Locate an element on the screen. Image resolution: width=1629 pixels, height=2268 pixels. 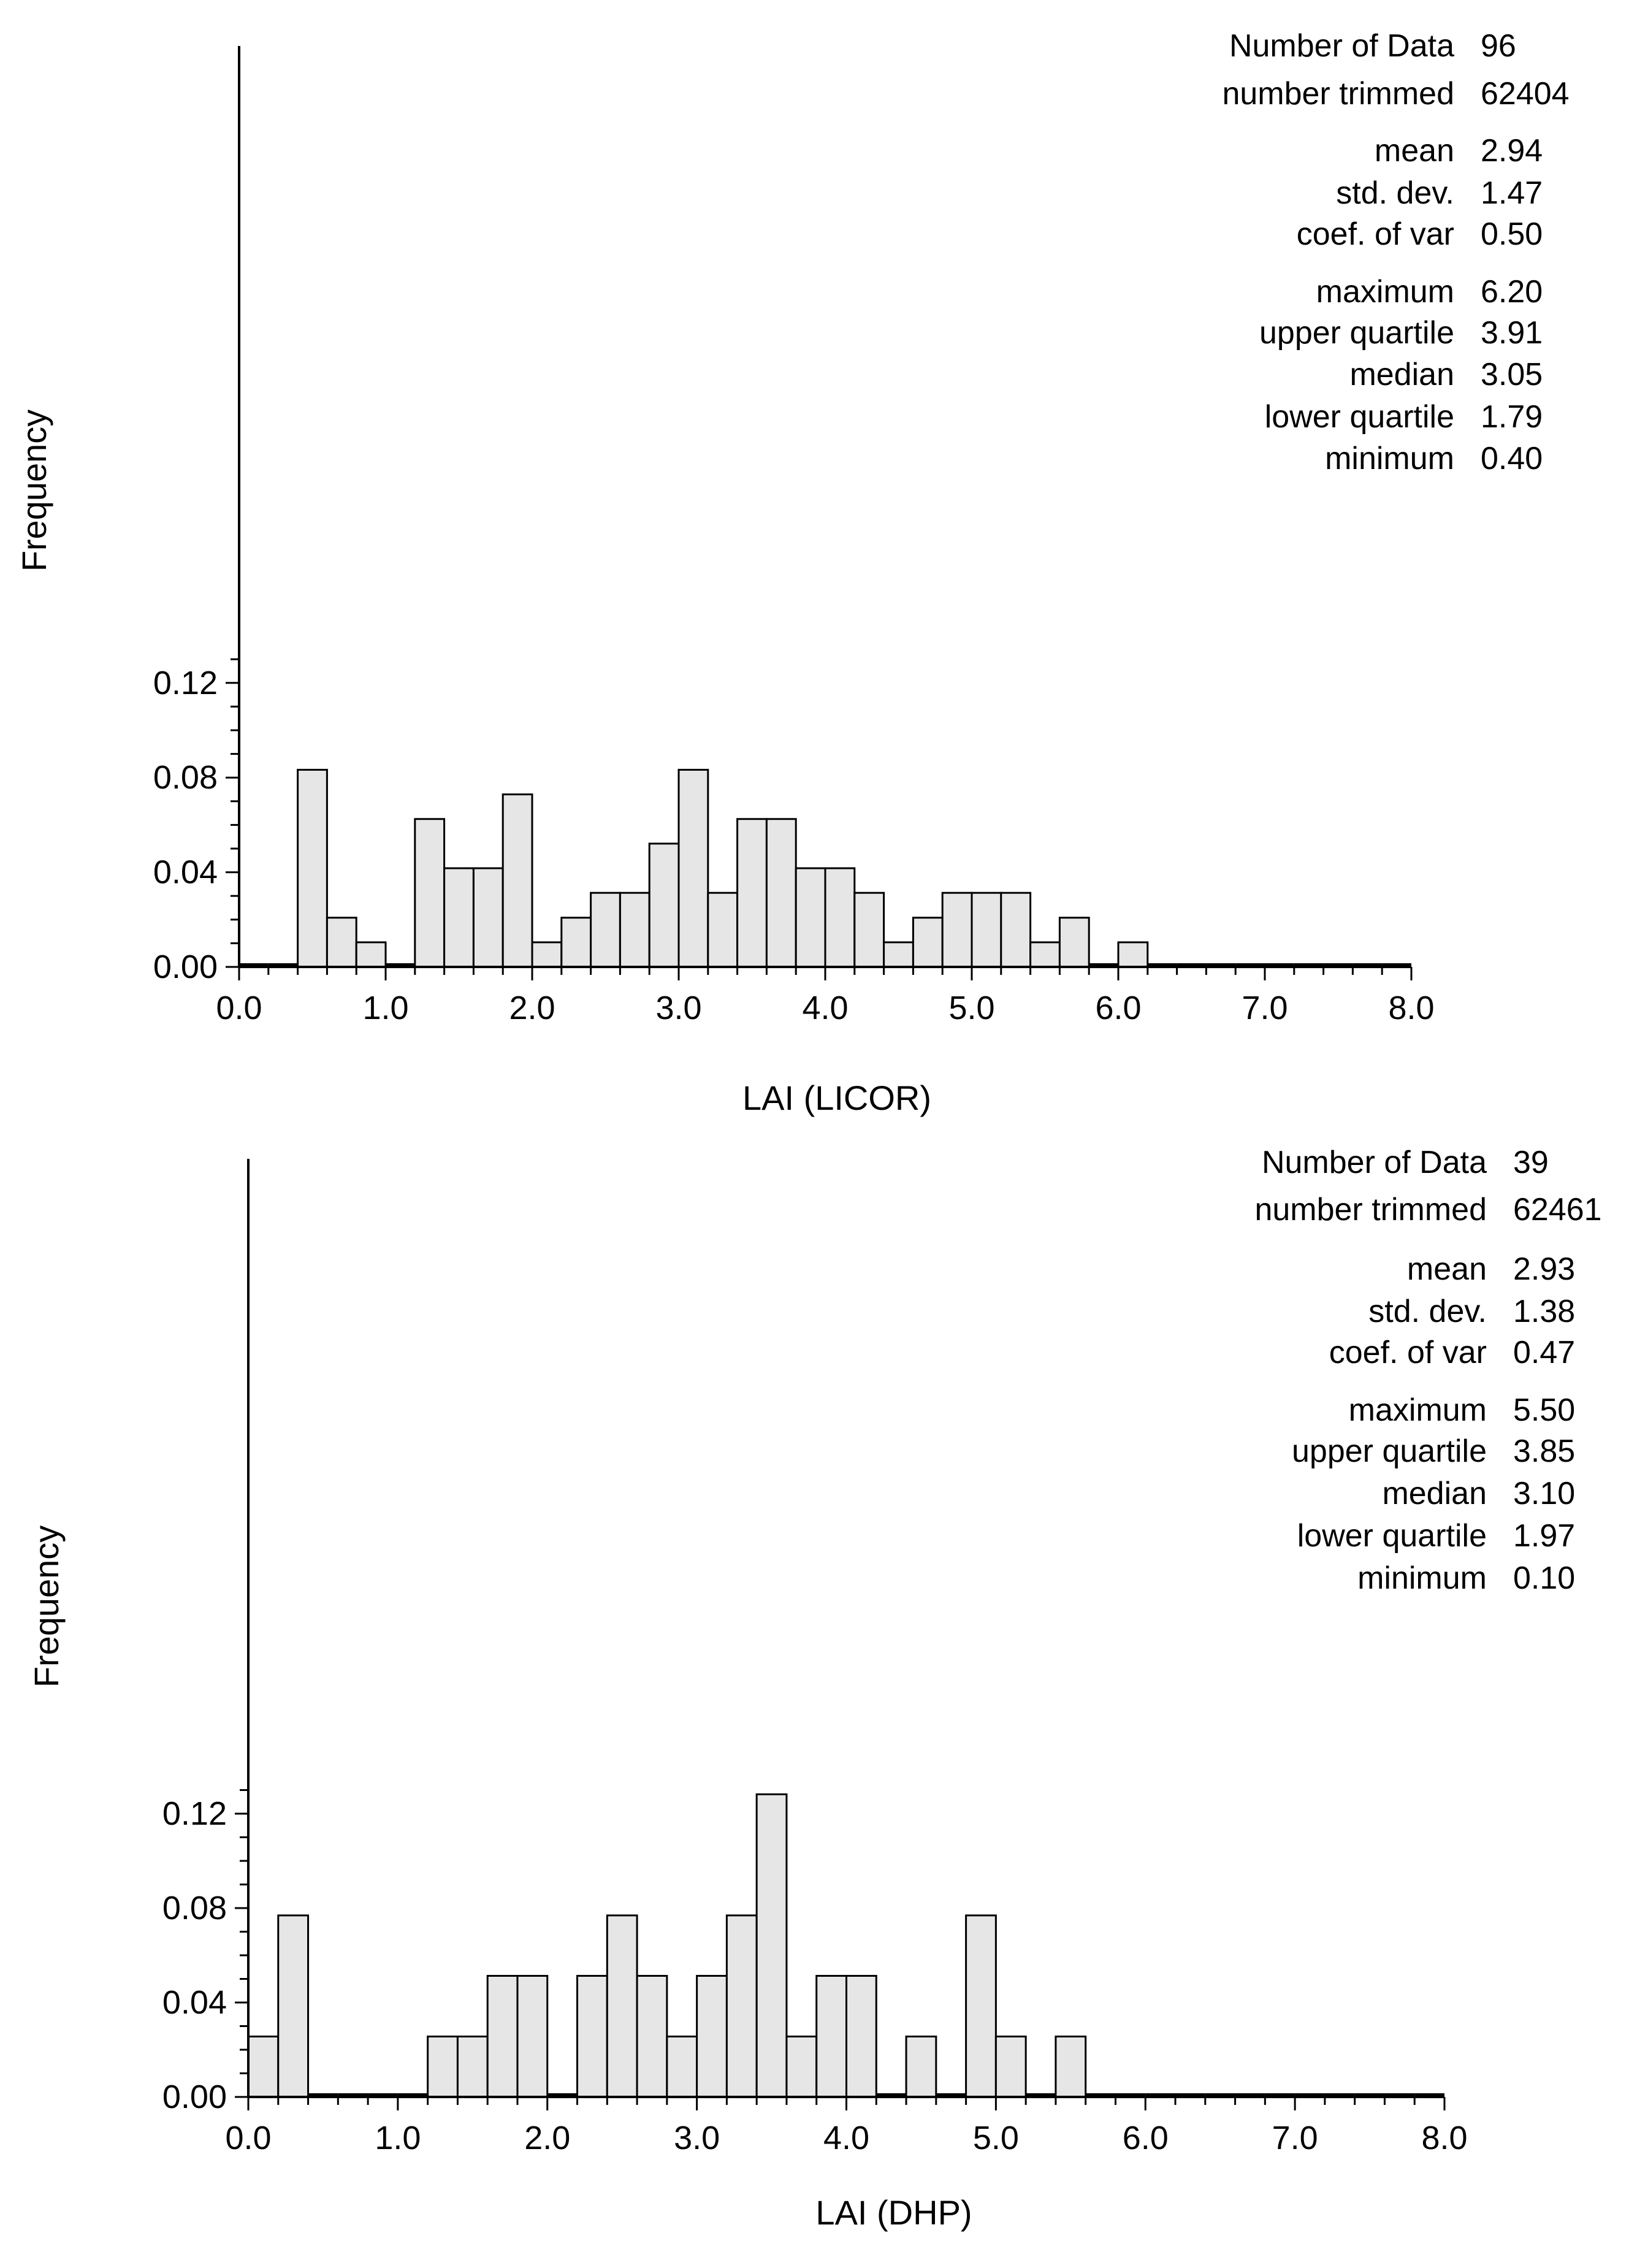
y-tick-labels-licor: 0.00 0.04 0.08 0.12 is located at coordinates (185, 825).